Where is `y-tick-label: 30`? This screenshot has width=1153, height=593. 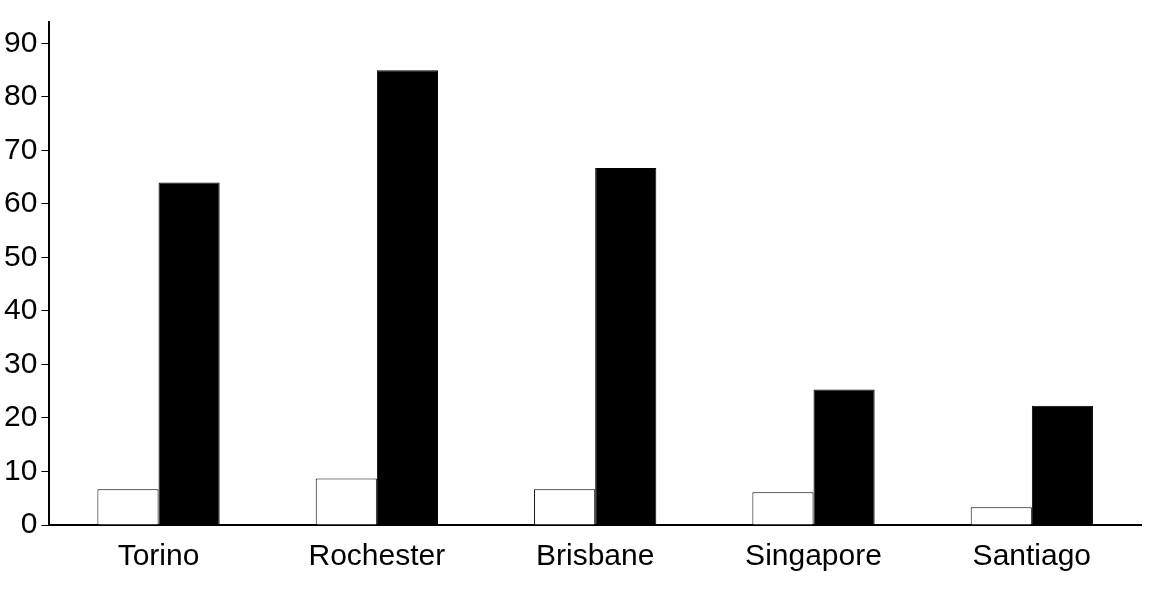
y-tick-label: 30 is located at coordinates (20, 362).